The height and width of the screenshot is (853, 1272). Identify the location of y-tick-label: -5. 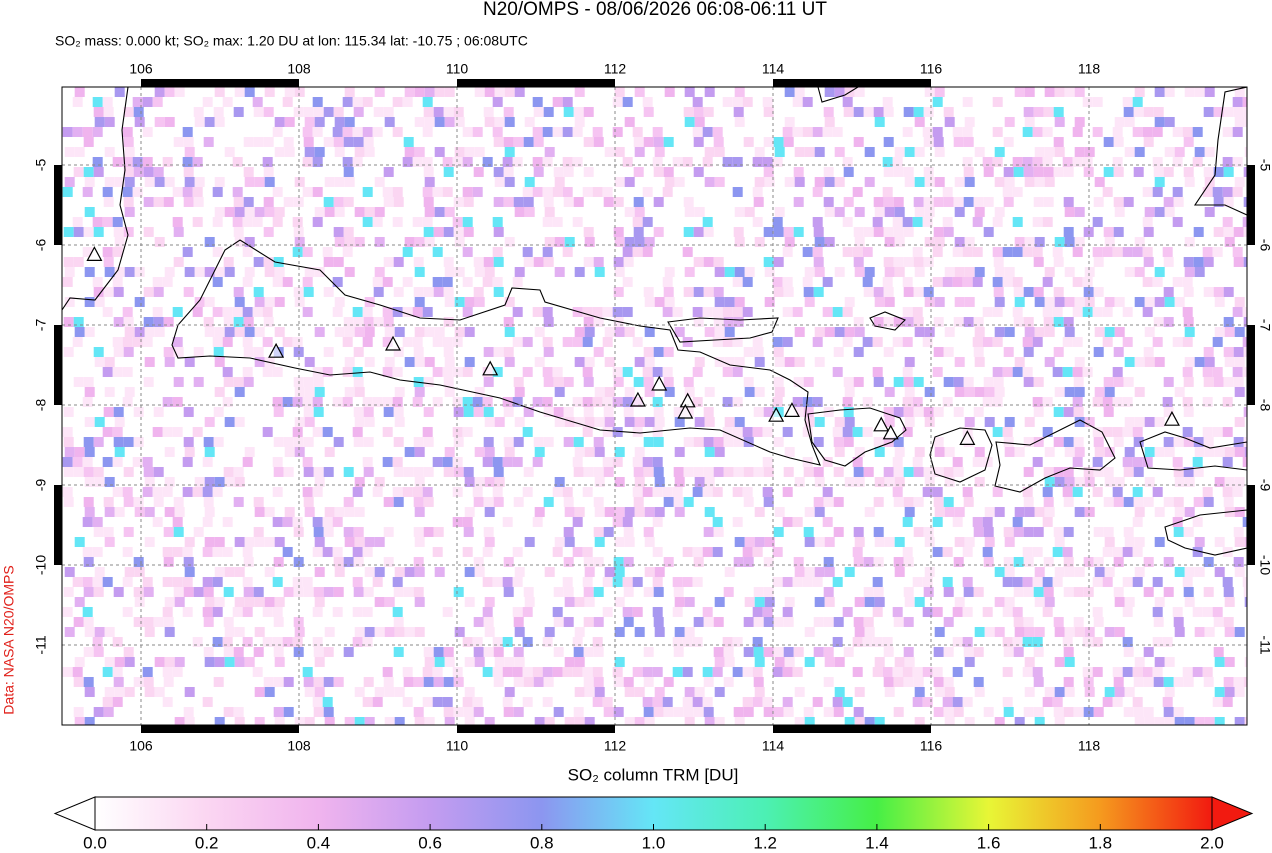
(41, 165).